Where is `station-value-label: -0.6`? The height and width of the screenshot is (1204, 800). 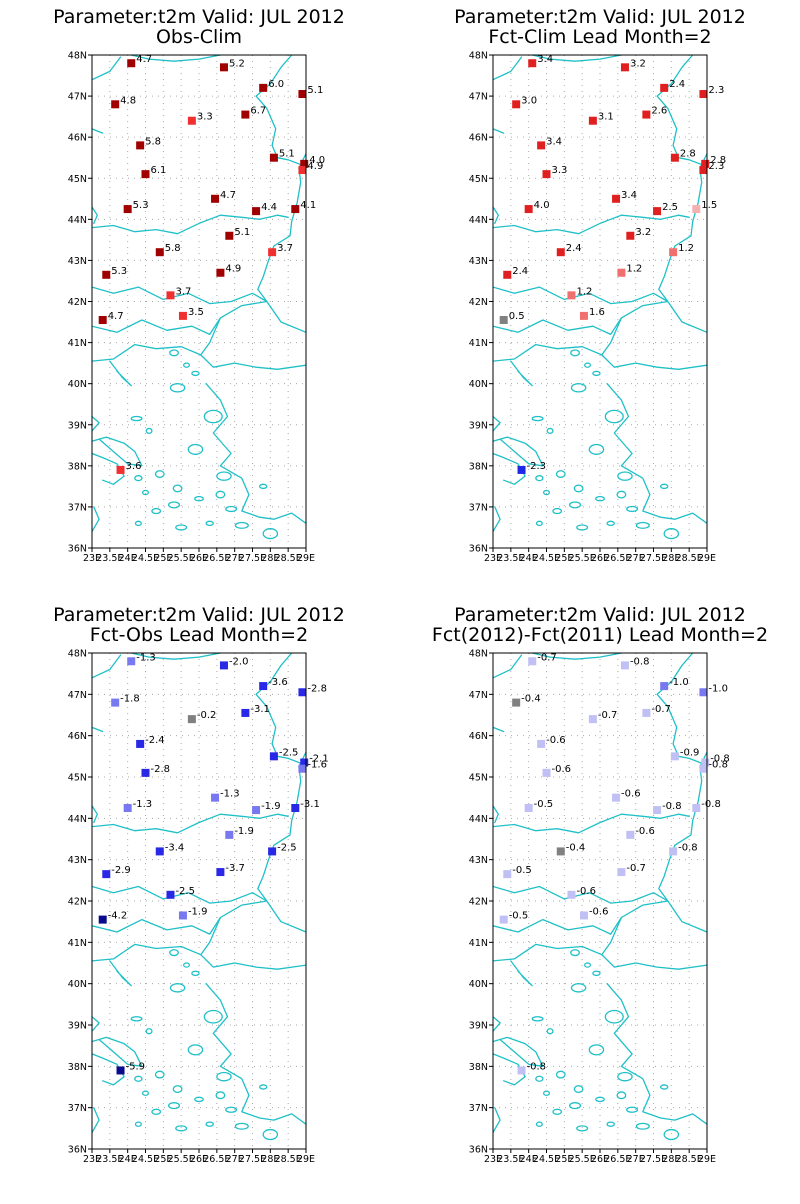 station-value-label: -0.6 is located at coordinates (562, 769).